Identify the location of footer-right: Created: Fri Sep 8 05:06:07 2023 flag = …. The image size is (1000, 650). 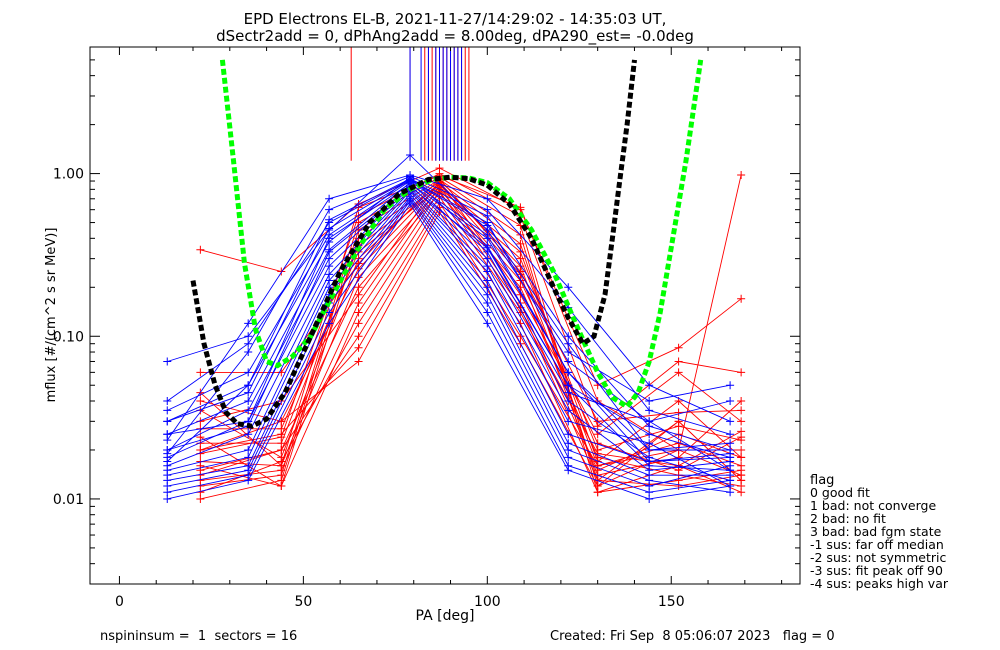
(692, 636).